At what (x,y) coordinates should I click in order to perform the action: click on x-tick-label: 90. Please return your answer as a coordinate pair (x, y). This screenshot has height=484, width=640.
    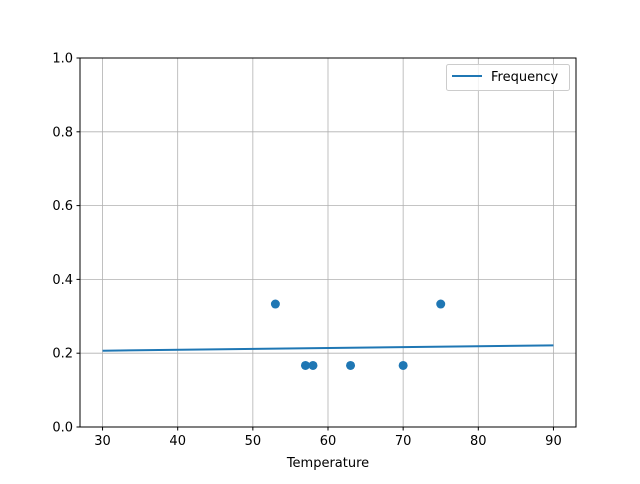
    Looking at the image, I should click on (553, 441).